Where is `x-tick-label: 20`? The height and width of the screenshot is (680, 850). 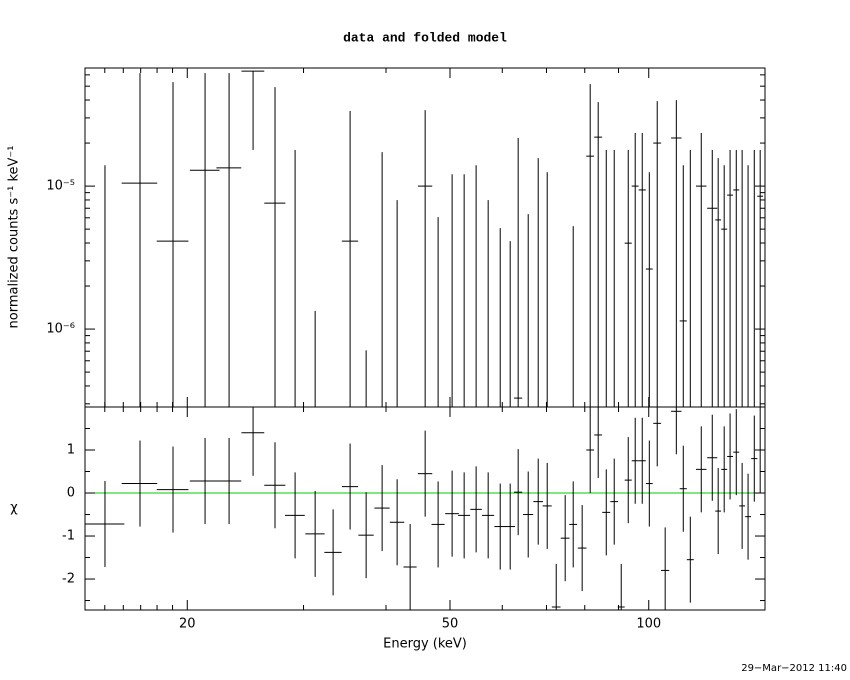
x-tick-label: 20 is located at coordinates (187, 624).